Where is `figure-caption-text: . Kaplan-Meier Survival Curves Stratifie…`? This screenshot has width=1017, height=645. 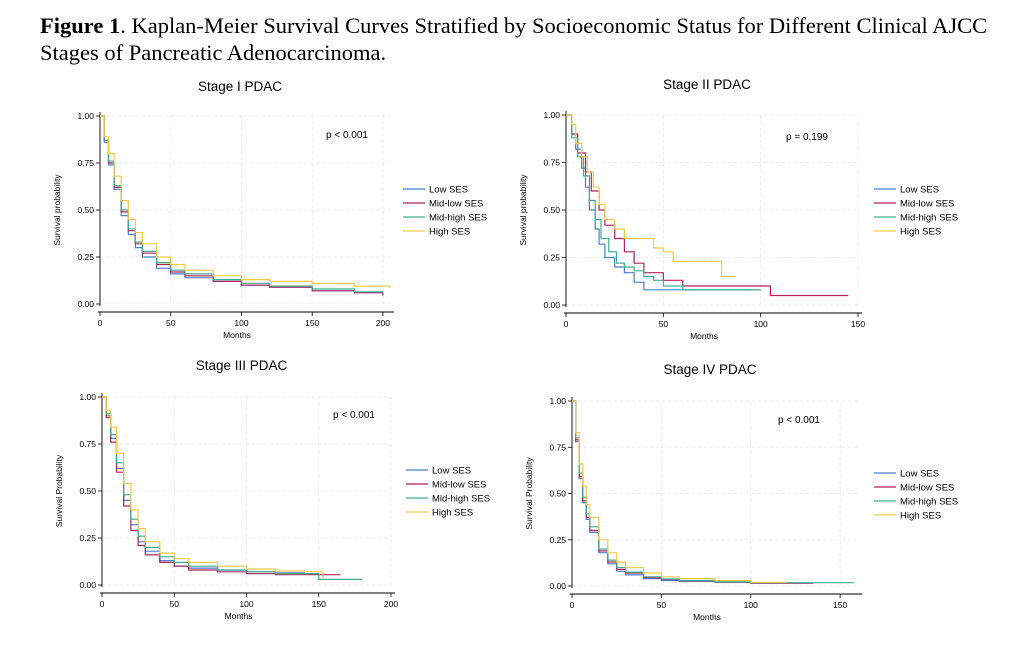
figure-caption-text: . Kaplan-Meier Survival Curves Stratifie… is located at coordinates (514, 39).